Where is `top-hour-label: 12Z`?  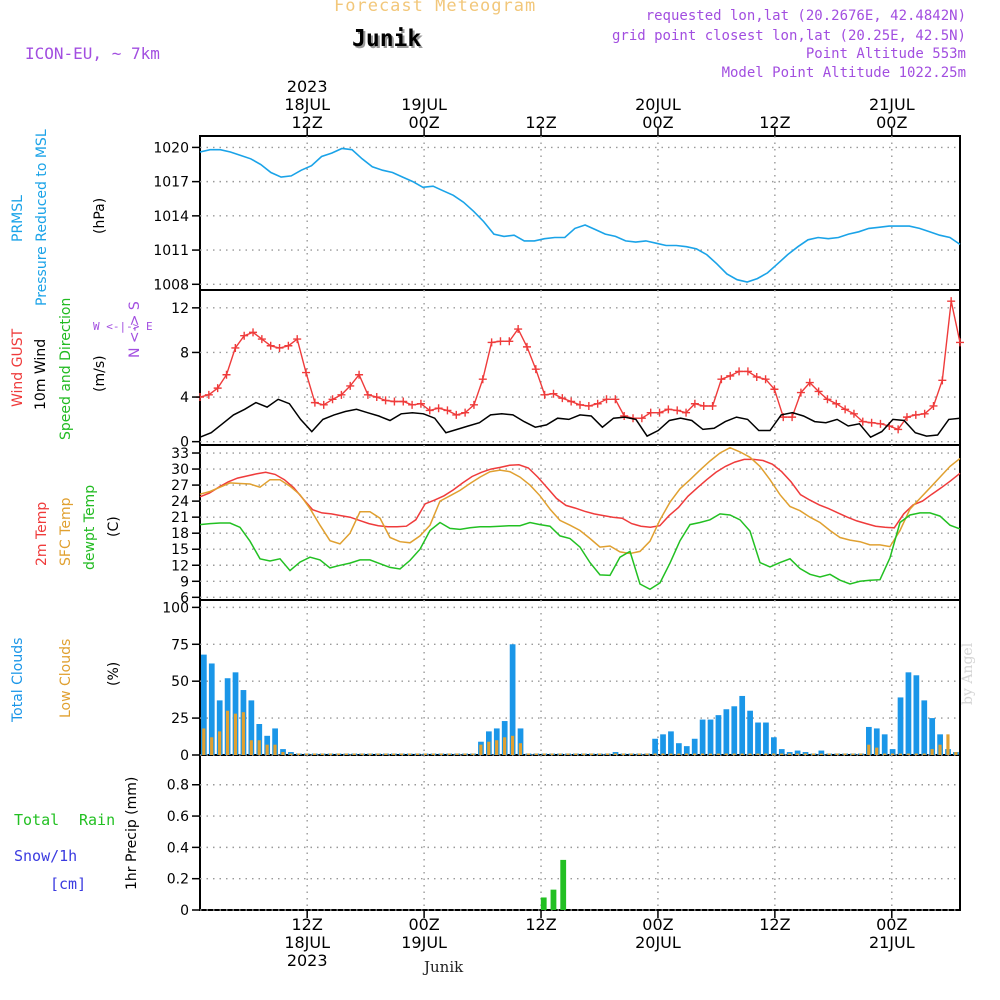 top-hour-label: 12Z is located at coordinates (307, 122).